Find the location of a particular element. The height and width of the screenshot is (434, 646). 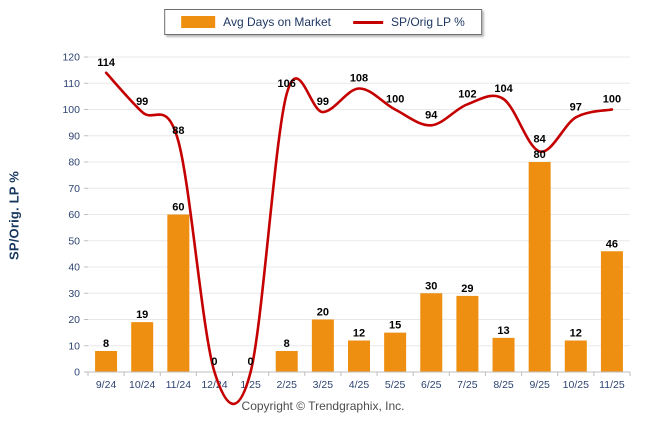

x-tick-label: 4/25 is located at coordinates (359, 385).